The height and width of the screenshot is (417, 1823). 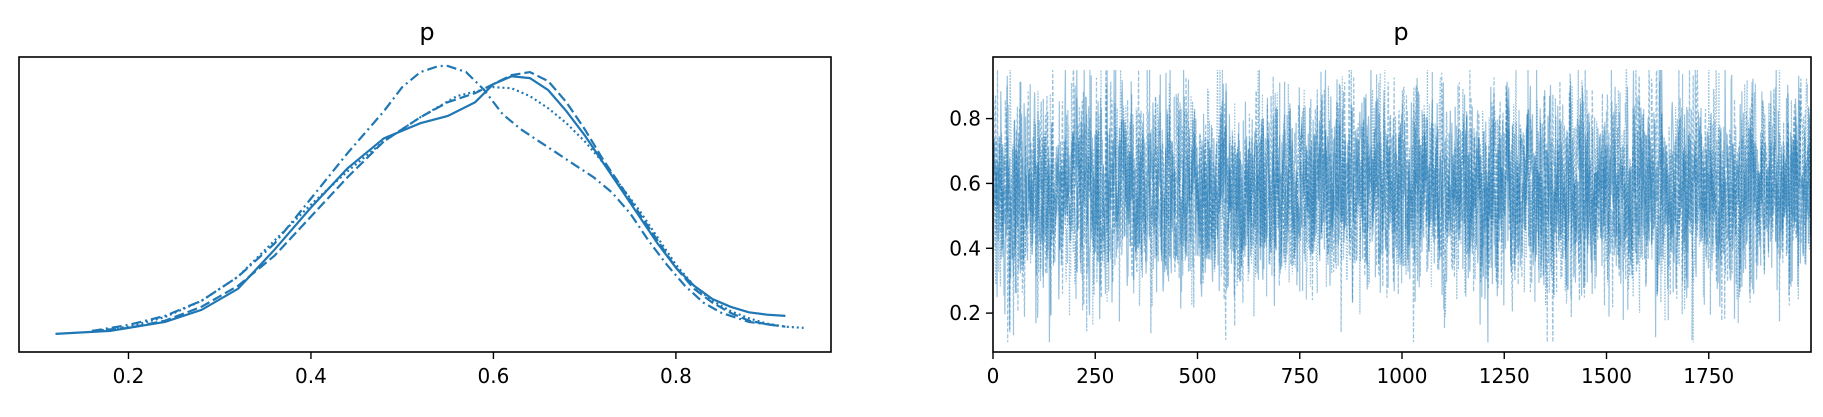 I want to click on trace-y-tick-label: 0.2, so click(x=965, y=313).